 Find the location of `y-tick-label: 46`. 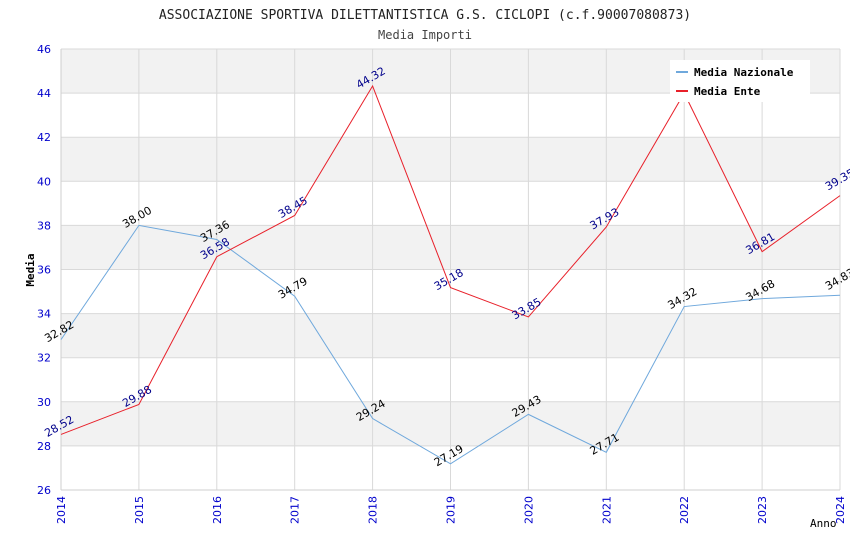

y-tick-label: 46 is located at coordinates (44, 49).